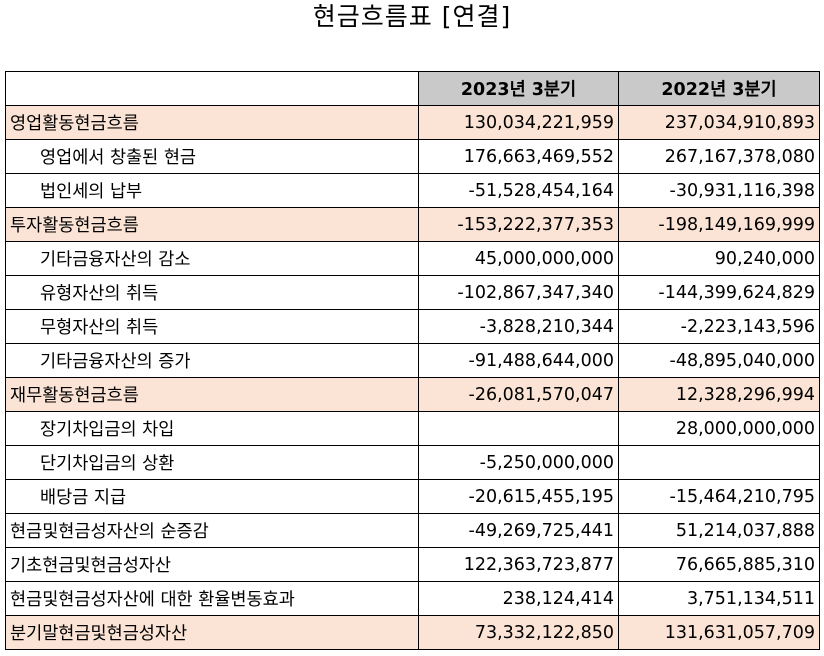 The height and width of the screenshot is (656, 824). Describe the element at coordinates (719, 156) in the screenshot. I see `value-2022-q3: 267,167,378,080` at that location.